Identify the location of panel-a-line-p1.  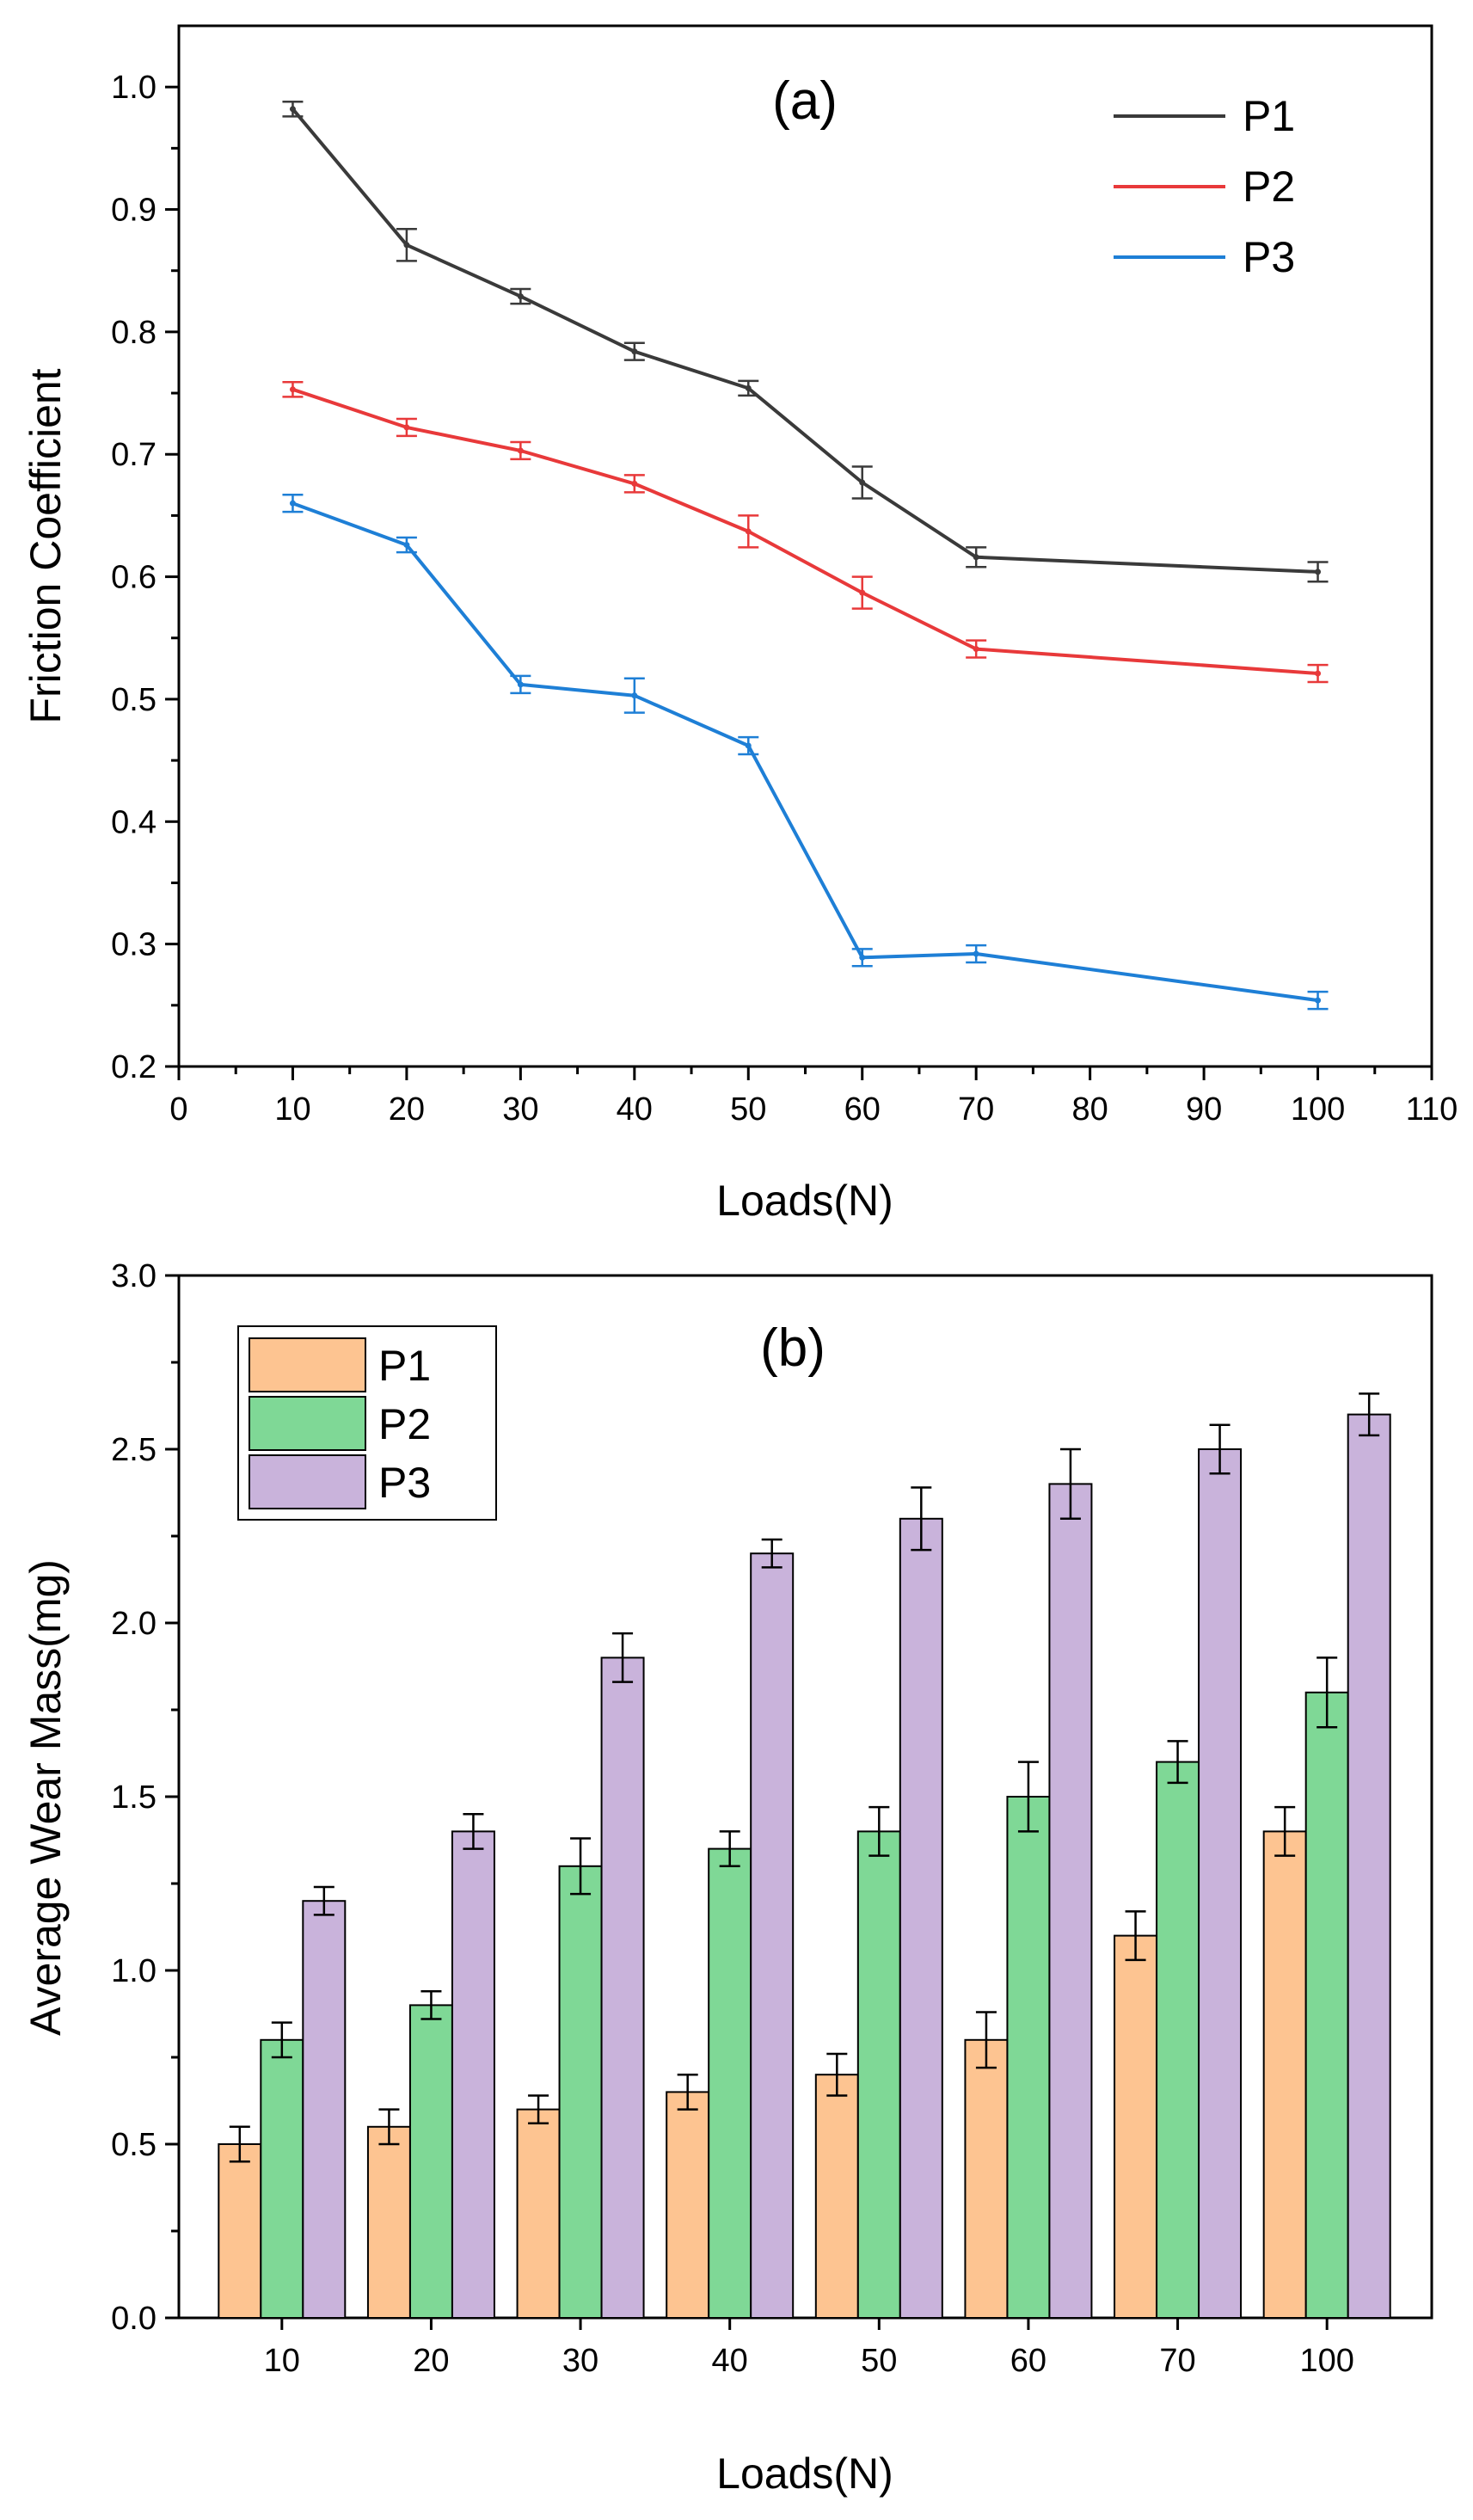
(804, 341).